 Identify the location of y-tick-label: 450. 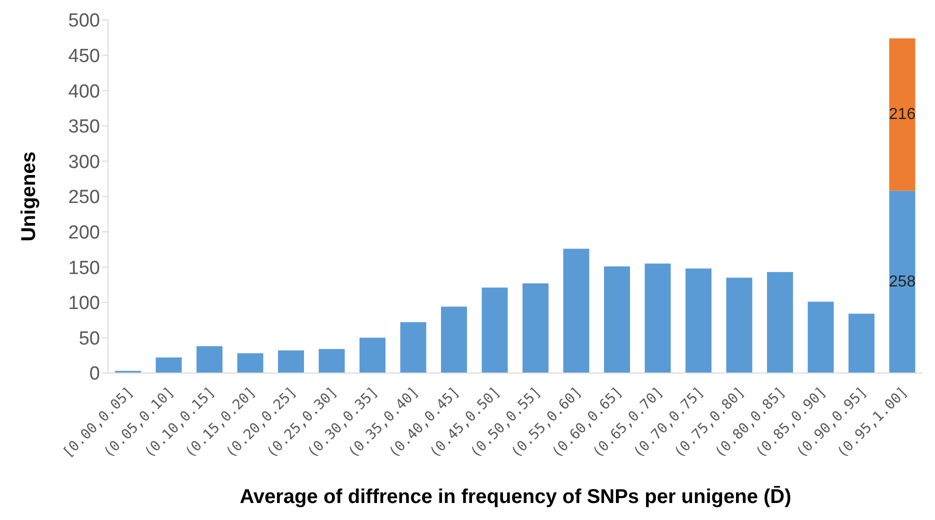
(84, 57).